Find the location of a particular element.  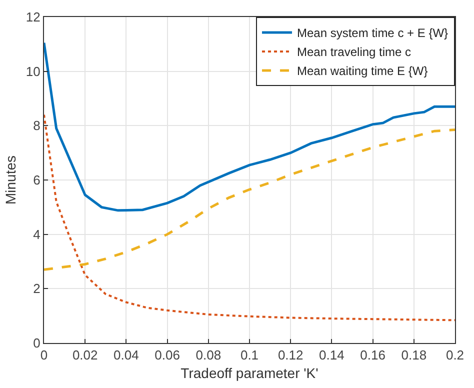

legend-label: Mean waiting time E {W} is located at coordinates (362, 71).